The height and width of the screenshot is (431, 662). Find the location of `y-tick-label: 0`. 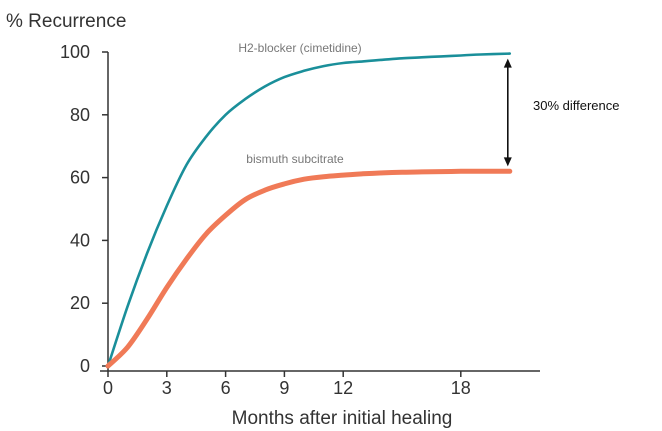

y-tick-label: 0 is located at coordinates (85, 366).